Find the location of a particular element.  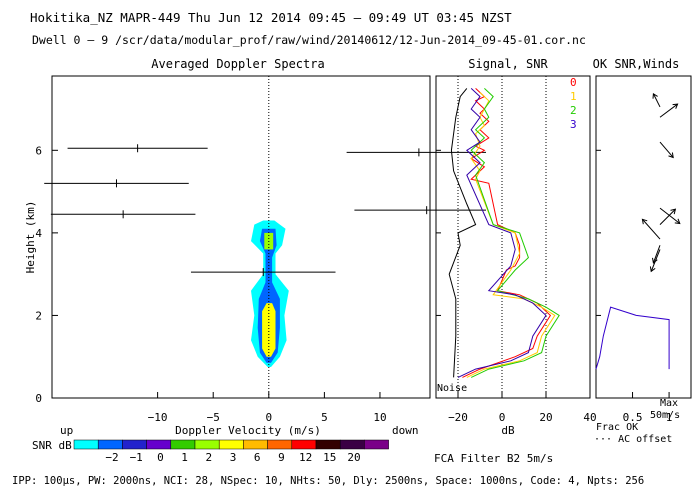

label-down: down is located at coordinates (405, 430).